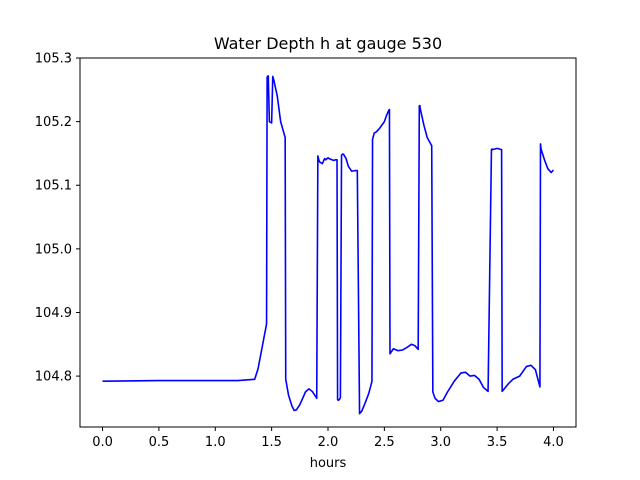 Image resolution: width=640 pixels, height=480 pixels. What do you see at coordinates (215, 442) in the screenshot?
I see `x-tick-label: 1.0` at bounding box center [215, 442].